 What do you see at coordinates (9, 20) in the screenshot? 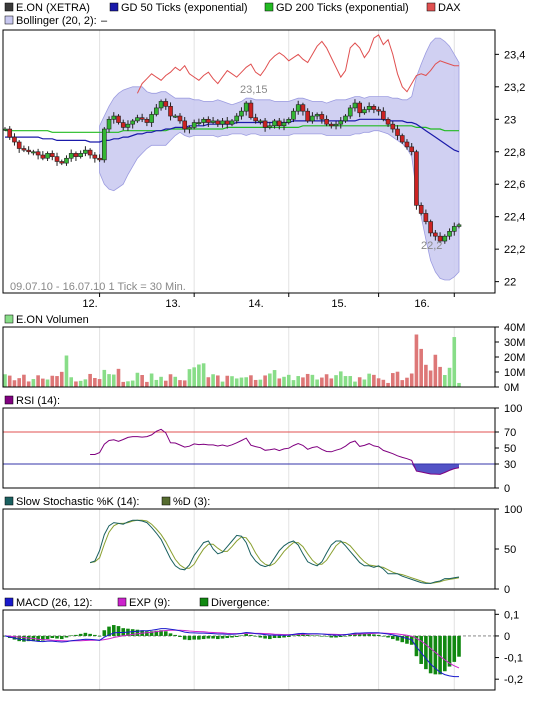
I see `legend-swatch-bollinger` at bounding box center [9, 20].